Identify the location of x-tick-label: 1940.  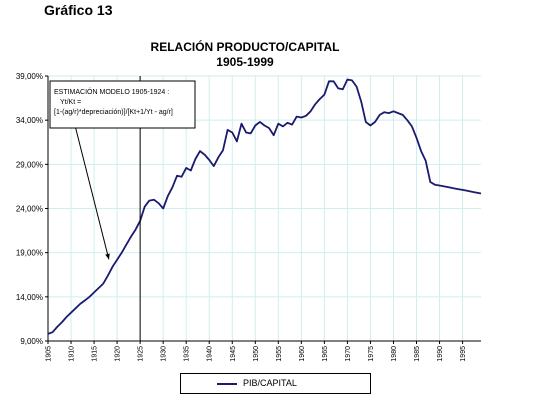
(210, 354).